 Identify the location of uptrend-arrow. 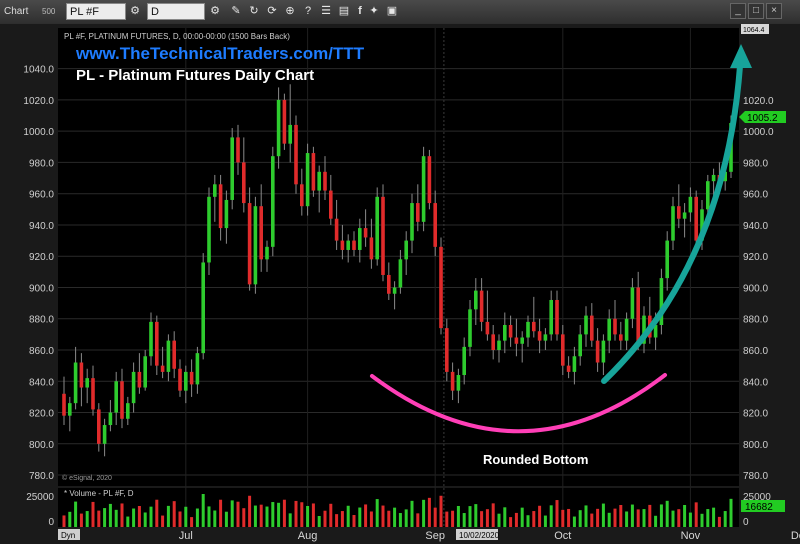
(672, 223).